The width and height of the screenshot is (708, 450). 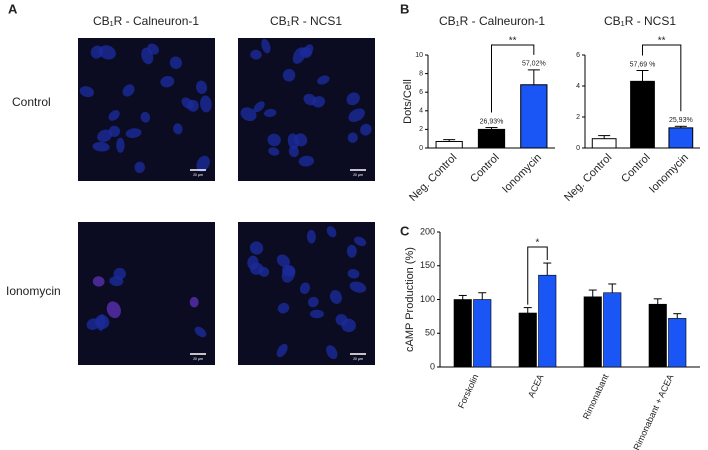 What do you see at coordinates (578, 86) in the screenshot?
I see `y-tick-label: 4` at bounding box center [578, 86].